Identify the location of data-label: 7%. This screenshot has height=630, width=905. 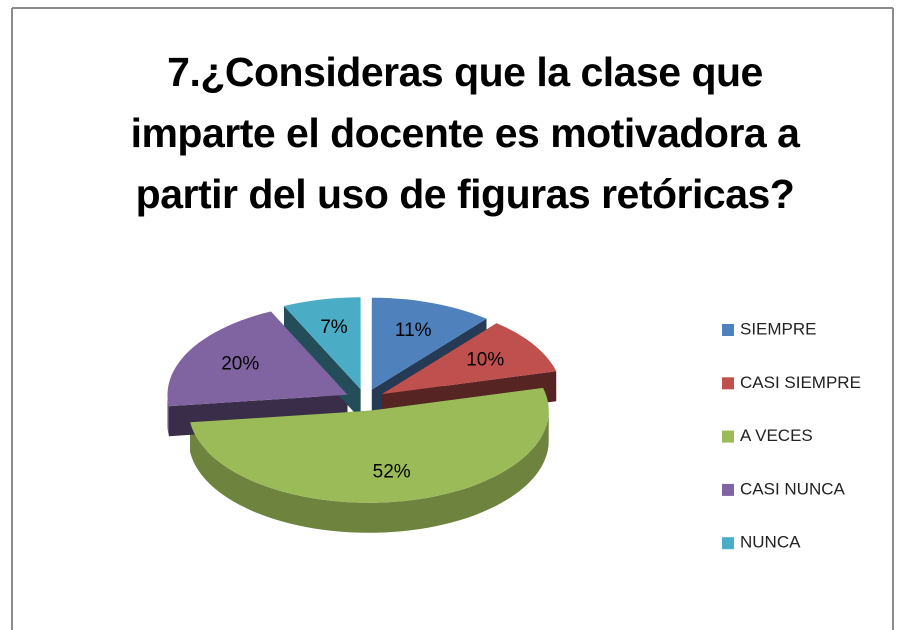
(334, 327).